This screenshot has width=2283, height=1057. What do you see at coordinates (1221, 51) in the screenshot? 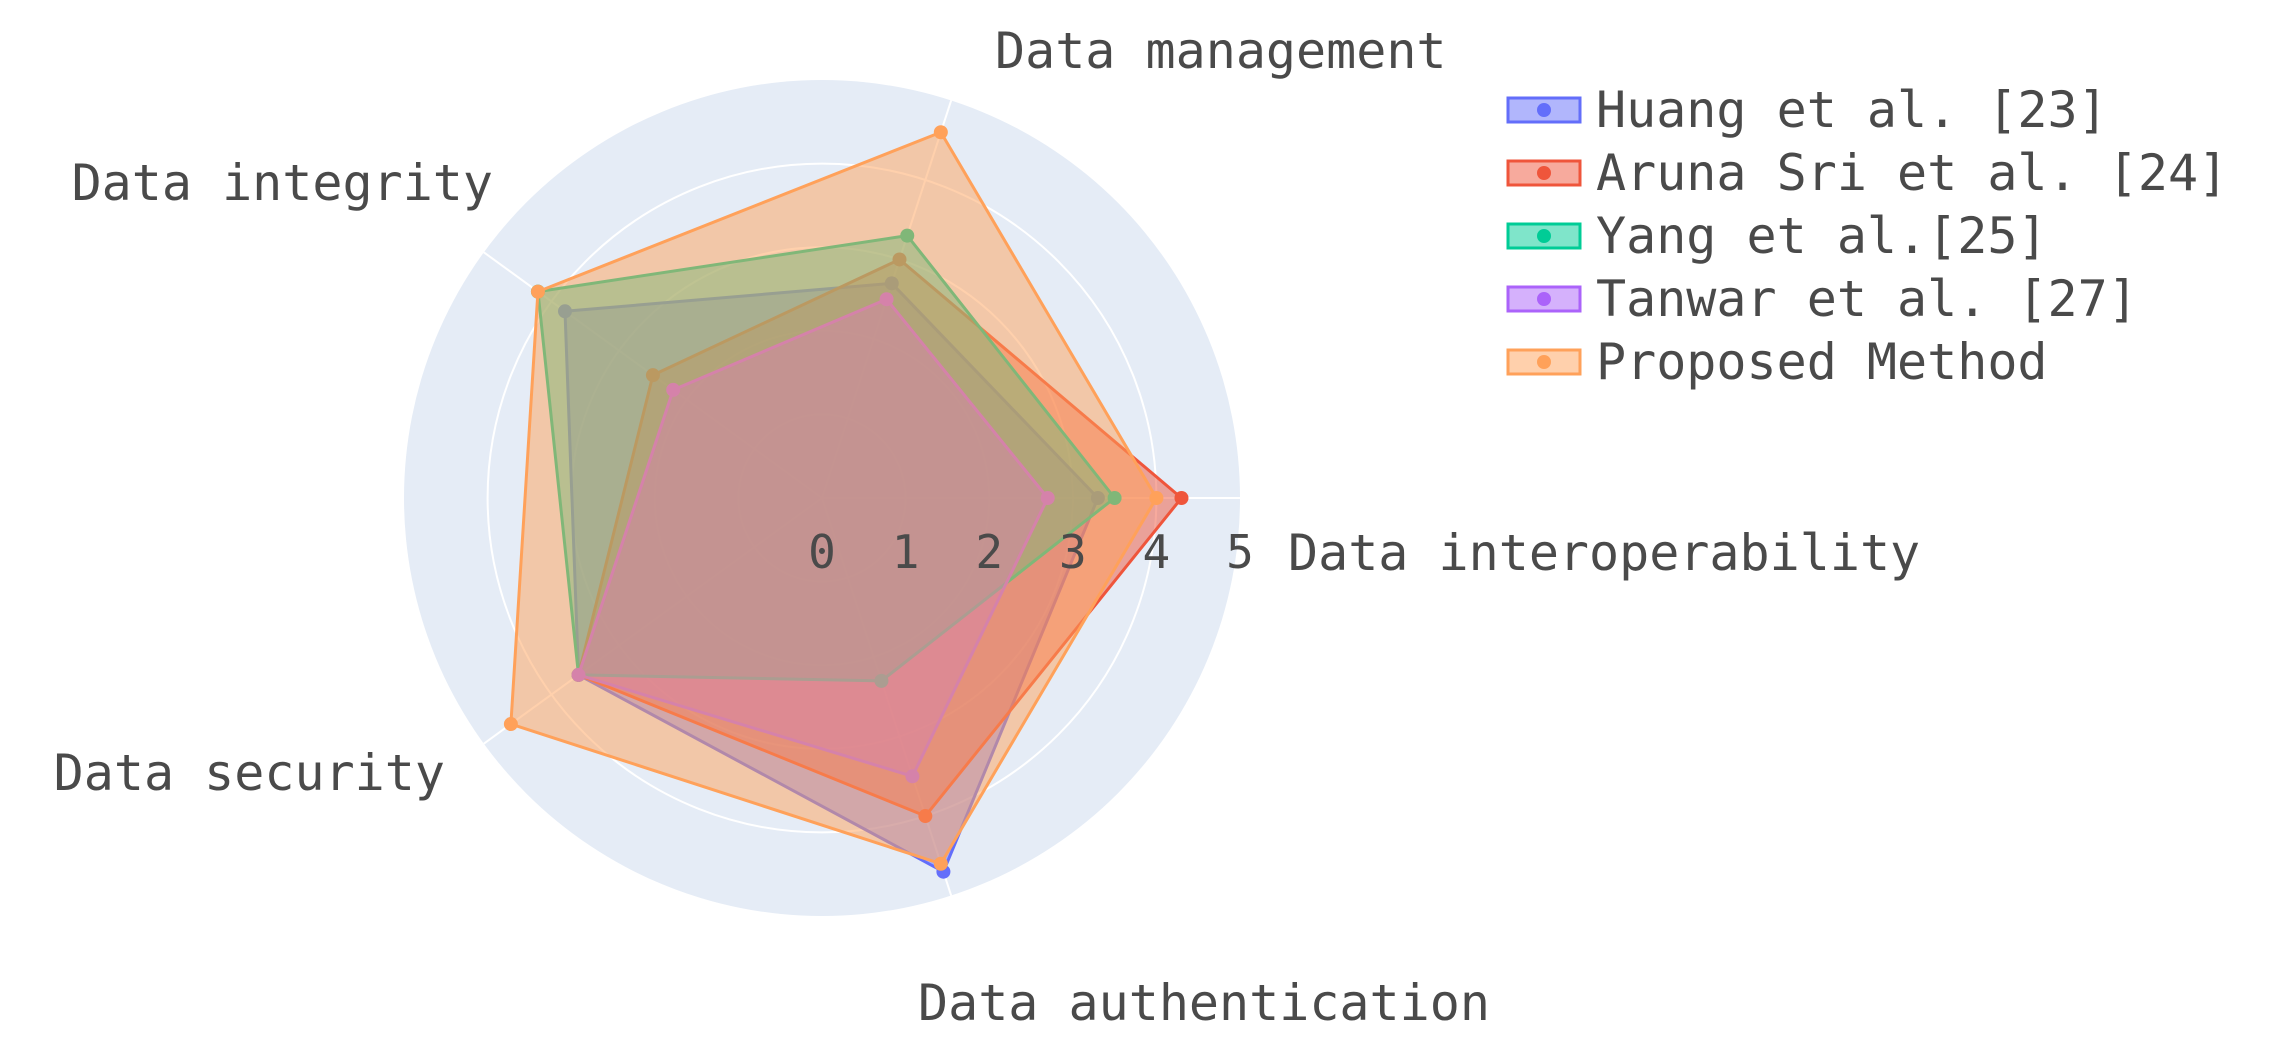
I see `axis-label: Data management` at bounding box center [1221, 51].